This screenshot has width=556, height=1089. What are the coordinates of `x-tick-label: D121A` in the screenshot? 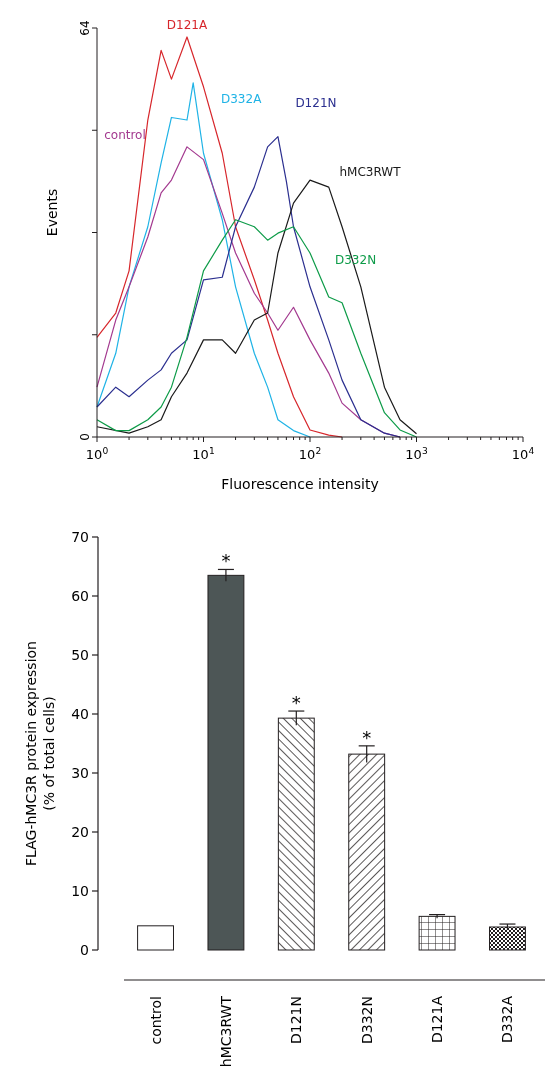 It's located at (437, 1019).